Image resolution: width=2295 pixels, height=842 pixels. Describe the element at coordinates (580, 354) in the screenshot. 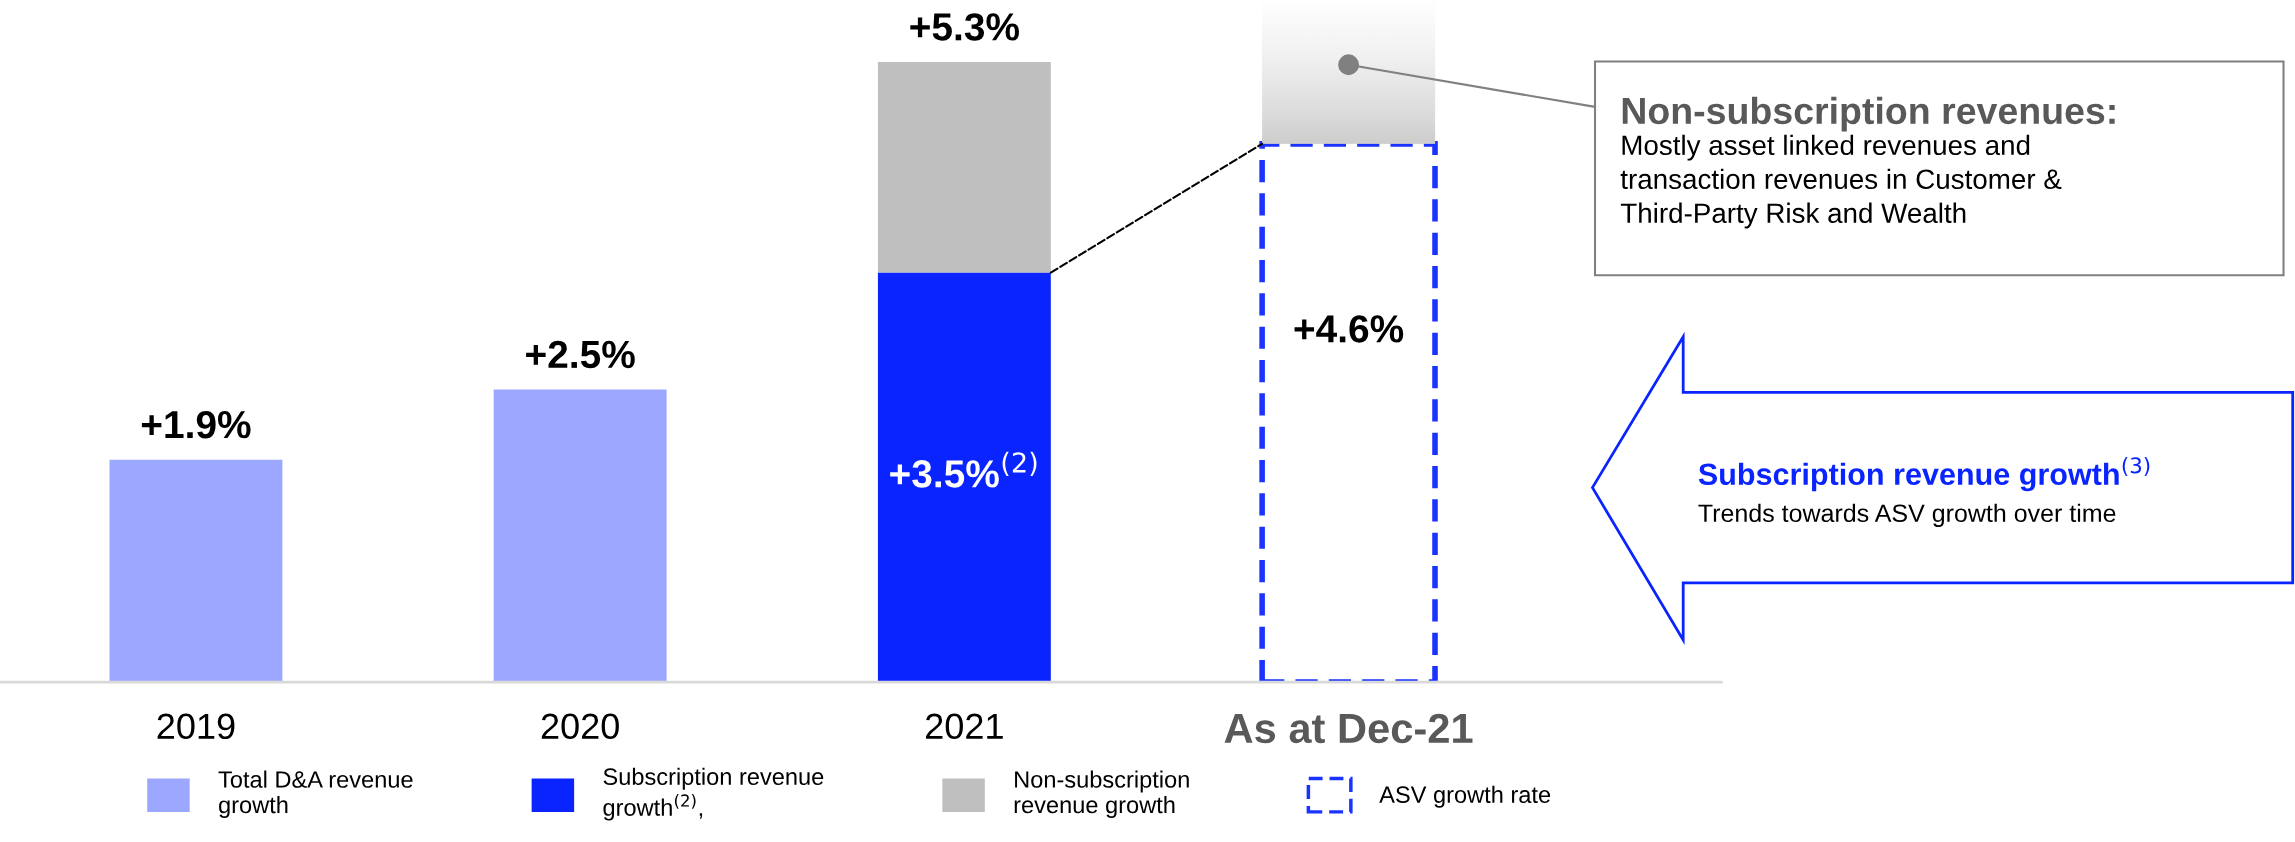

I see `data-label: +2.5%` at that location.